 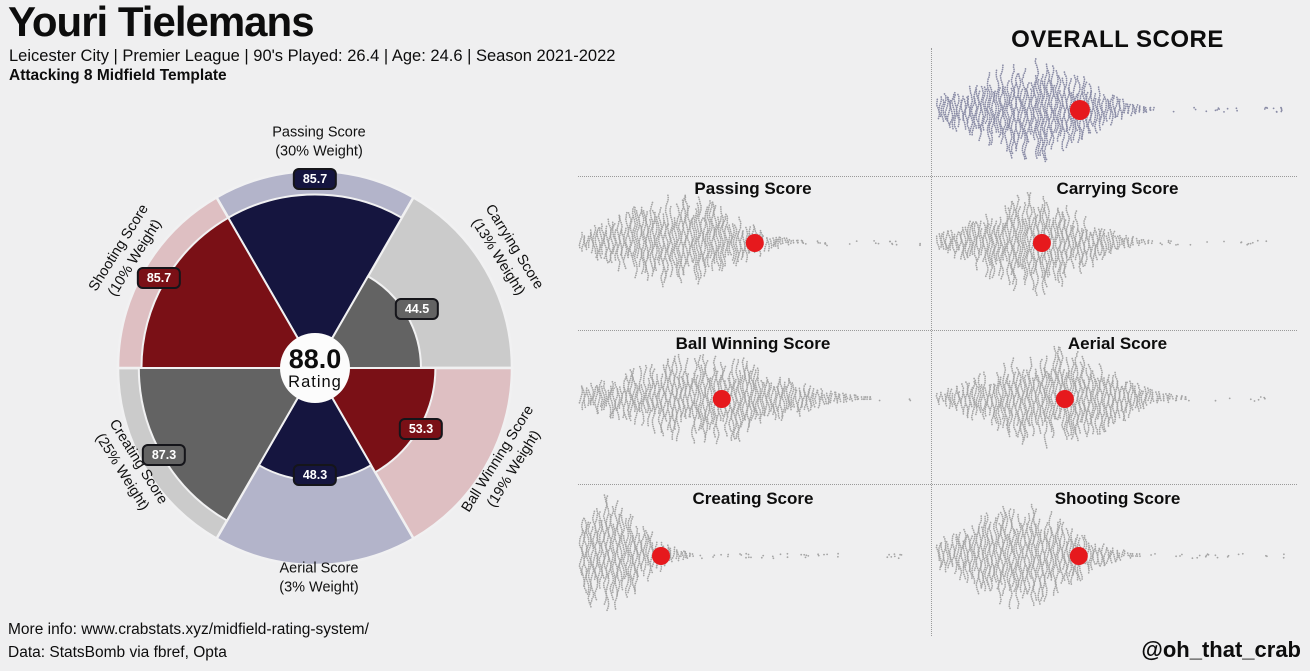 I want to click on template-line: Attacking 8 Midfield Template, so click(x=118, y=75).